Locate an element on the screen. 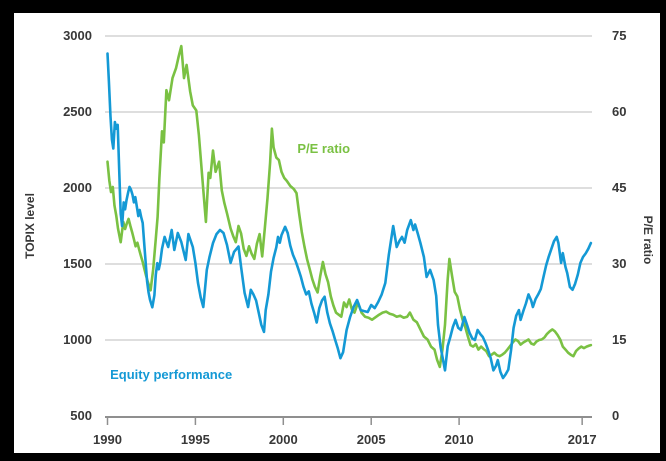 This screenshot has height=461, width=666. x-tick-label: 2005 is located at coordinates (371, 439).